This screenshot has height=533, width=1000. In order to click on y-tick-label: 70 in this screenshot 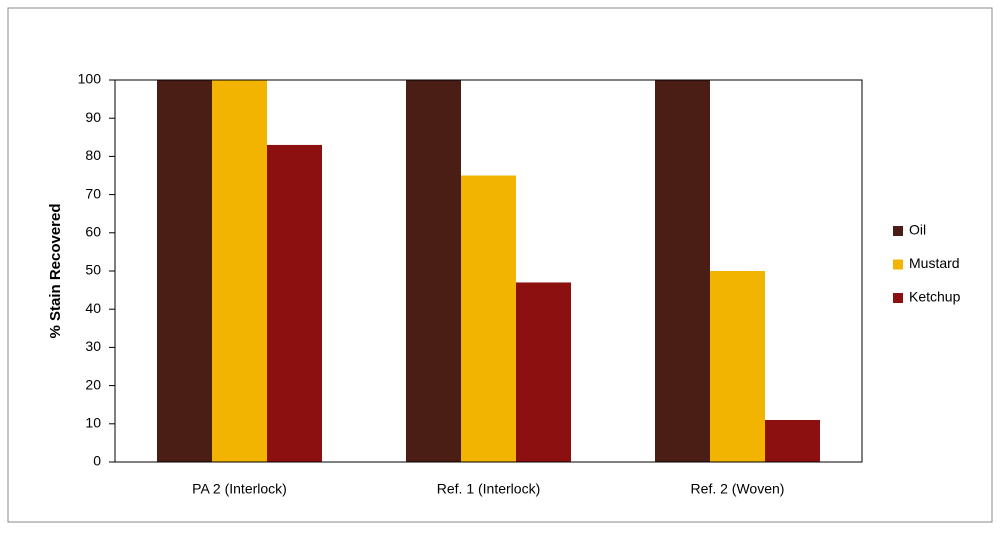, I will do `click(93, 193)`.